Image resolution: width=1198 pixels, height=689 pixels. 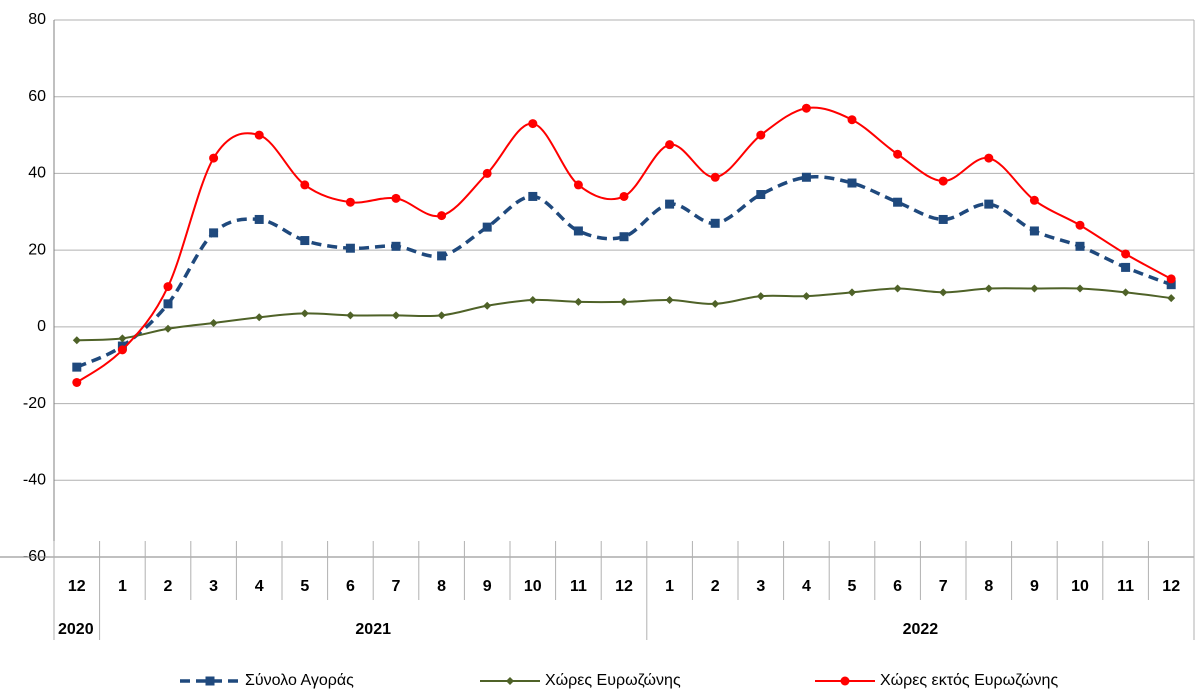 What do you see at coordinates (373, 629) in the screenshot?
I see `year-label: 2021` at bounding box center [373, 629].